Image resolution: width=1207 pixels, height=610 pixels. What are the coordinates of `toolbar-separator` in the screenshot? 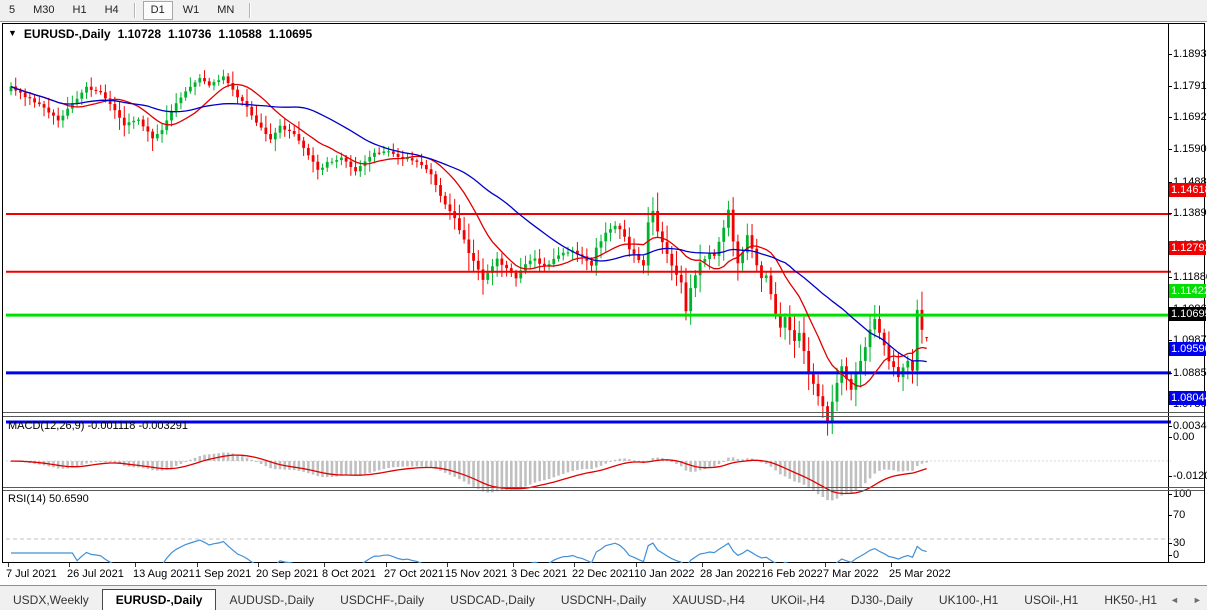 It's located at (250, 10).